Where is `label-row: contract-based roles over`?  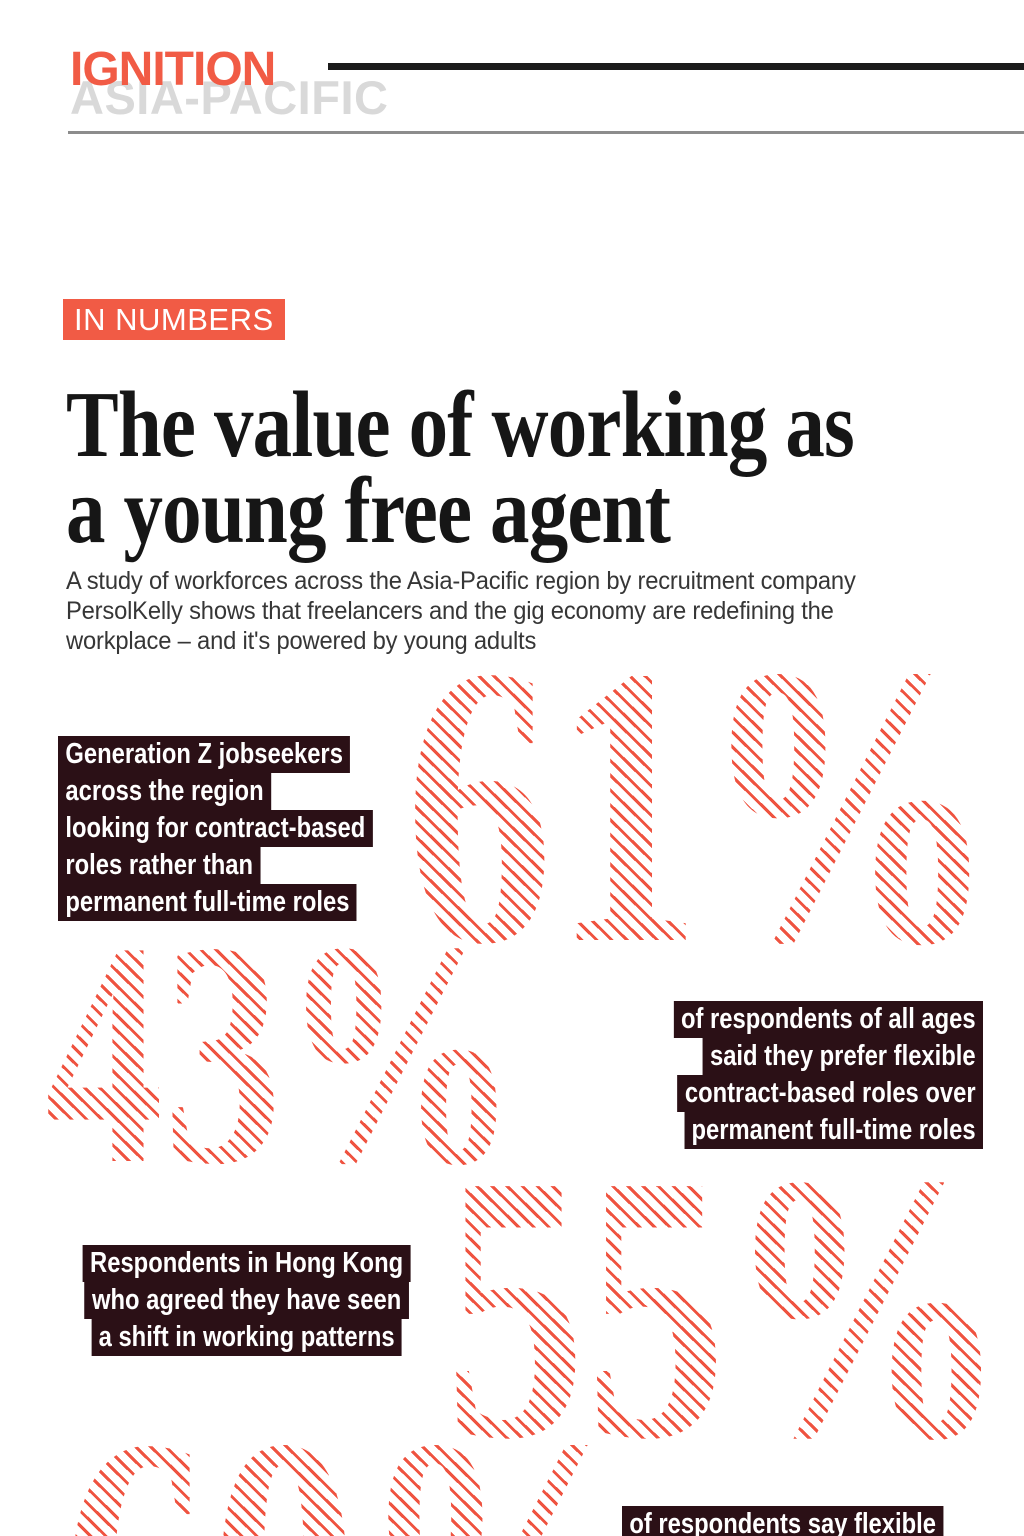
label-row: contract-based roles over is located at coordinates (786, 1093).